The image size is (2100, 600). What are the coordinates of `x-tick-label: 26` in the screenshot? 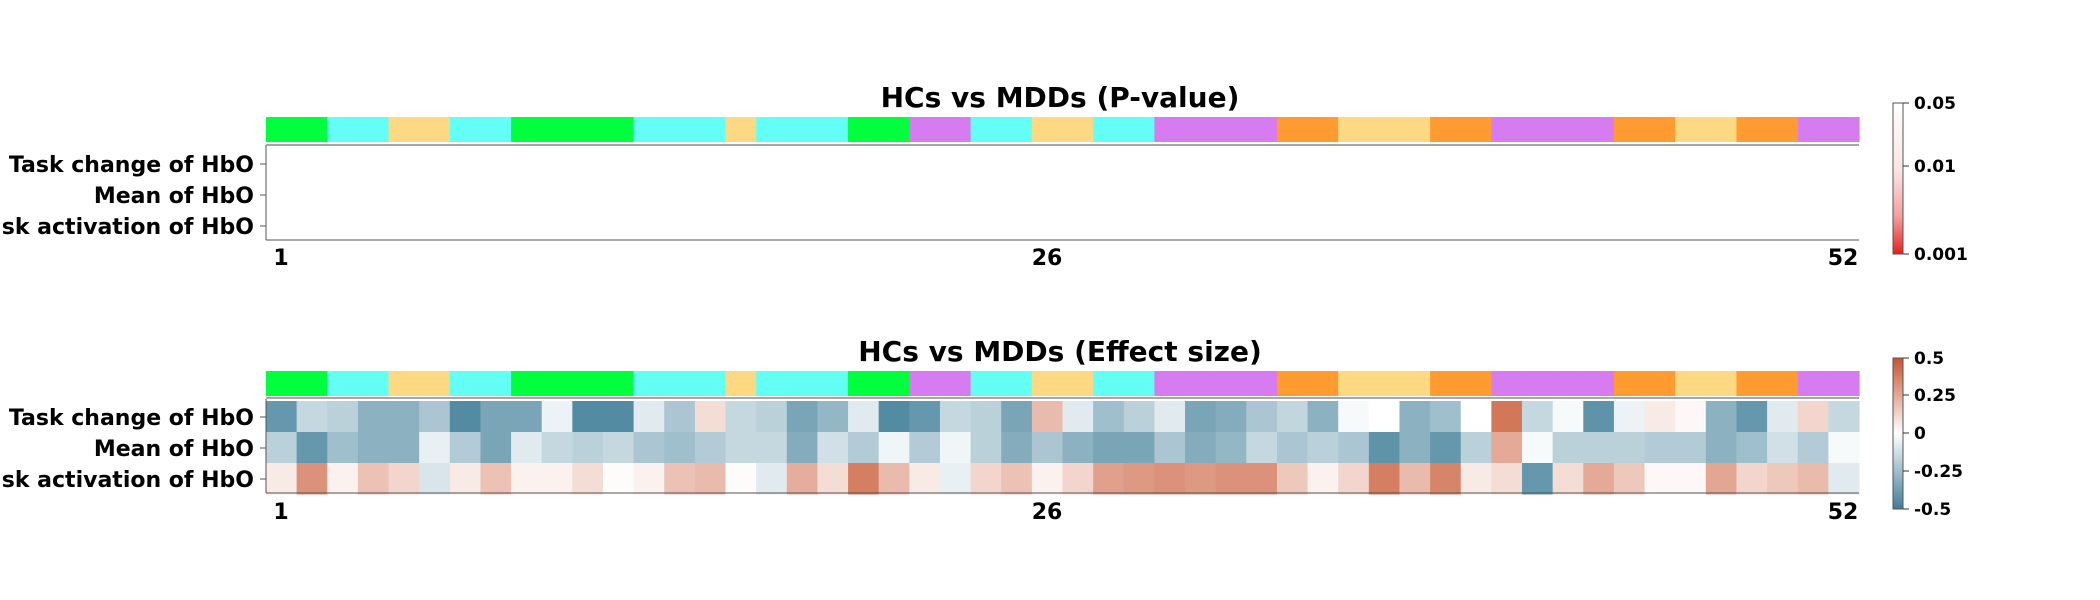 It's located at (1047, 512).